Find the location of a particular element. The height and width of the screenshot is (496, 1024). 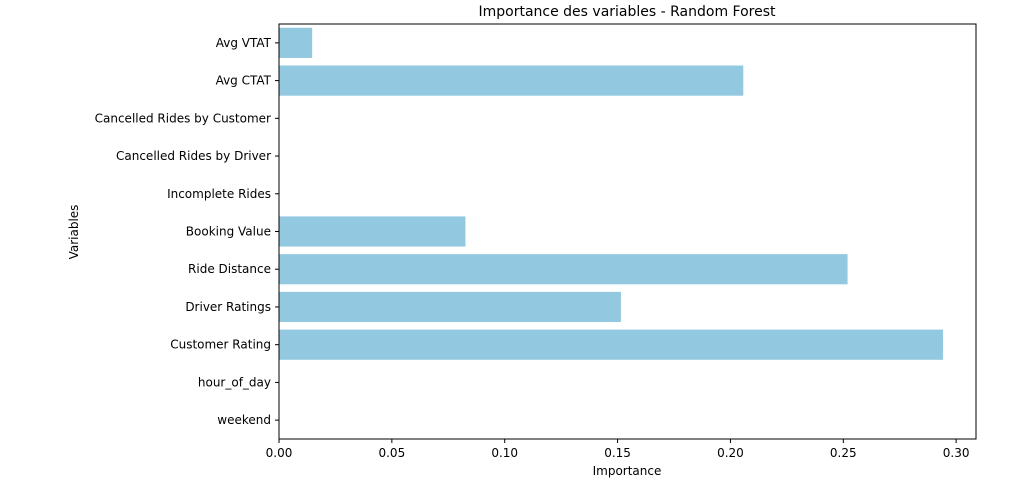

bar-ride-distance is located at coordinates (563, 269).